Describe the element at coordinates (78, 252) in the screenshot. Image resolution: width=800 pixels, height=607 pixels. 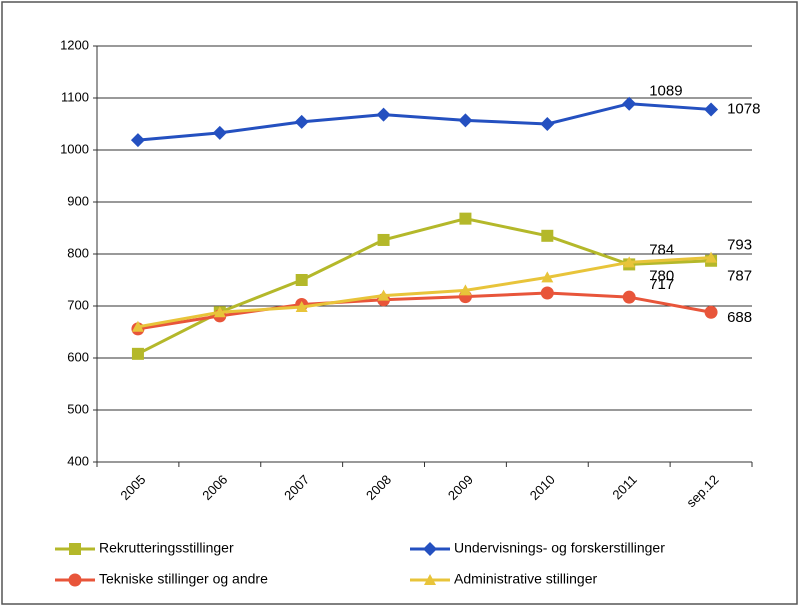
I see `y-tick-label: 800` at that location.